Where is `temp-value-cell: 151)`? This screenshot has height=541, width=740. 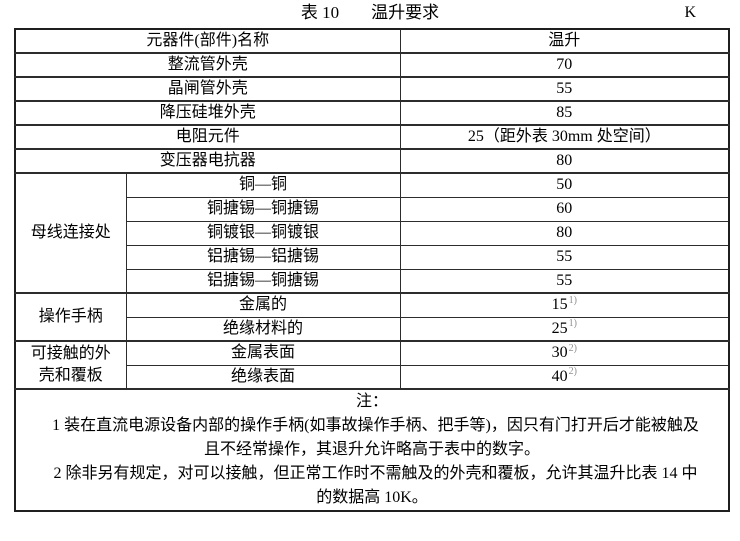 temp-value-cell: 151) is located at coordinates (564, 305).